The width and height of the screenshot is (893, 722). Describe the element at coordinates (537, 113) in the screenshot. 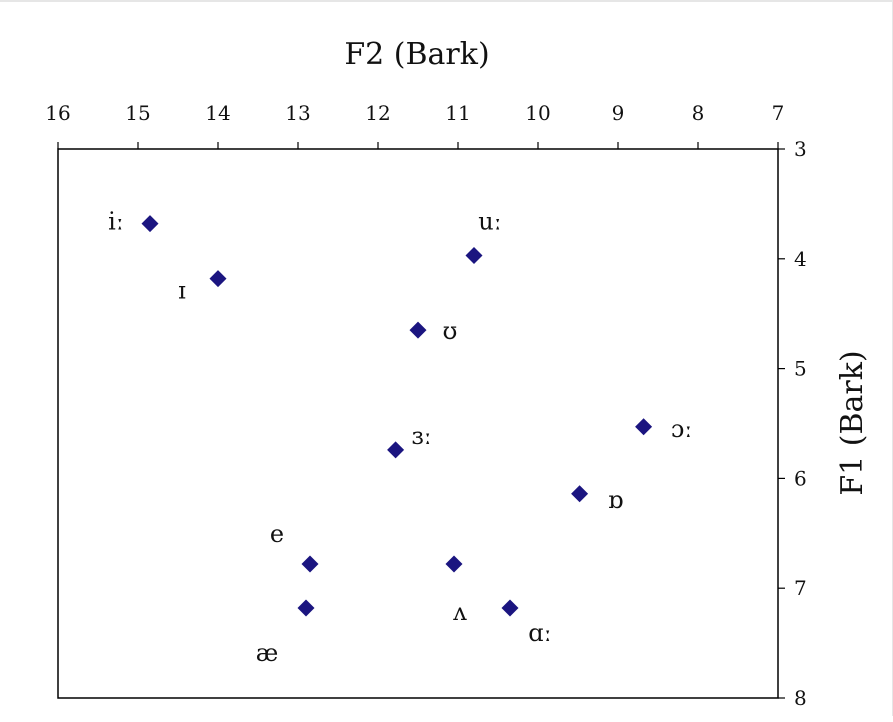

I see `x-tick-label: 10` at that location.